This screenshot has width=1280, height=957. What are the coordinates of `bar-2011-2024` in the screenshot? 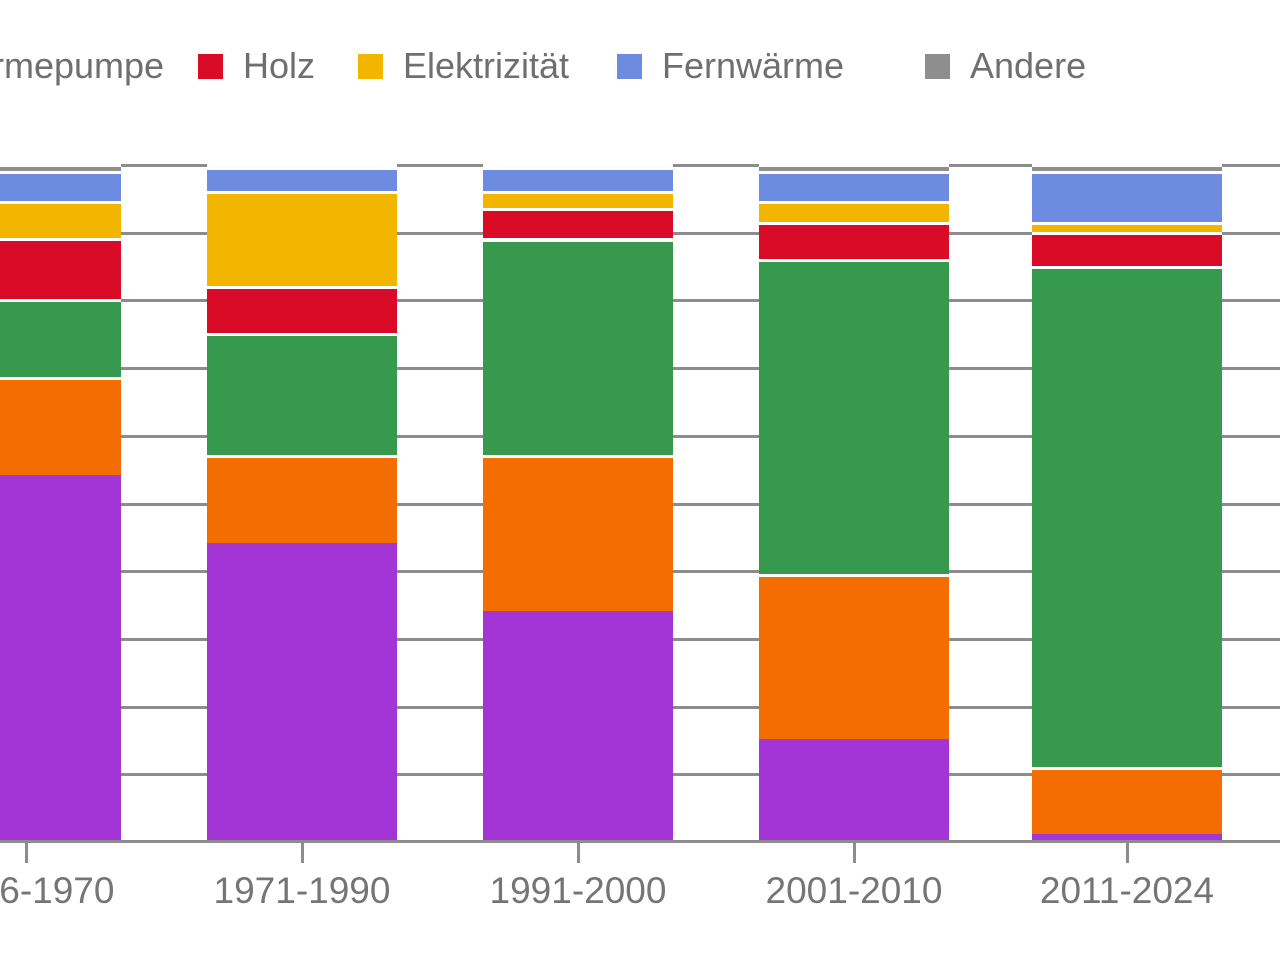 It's located at (1127, 502).